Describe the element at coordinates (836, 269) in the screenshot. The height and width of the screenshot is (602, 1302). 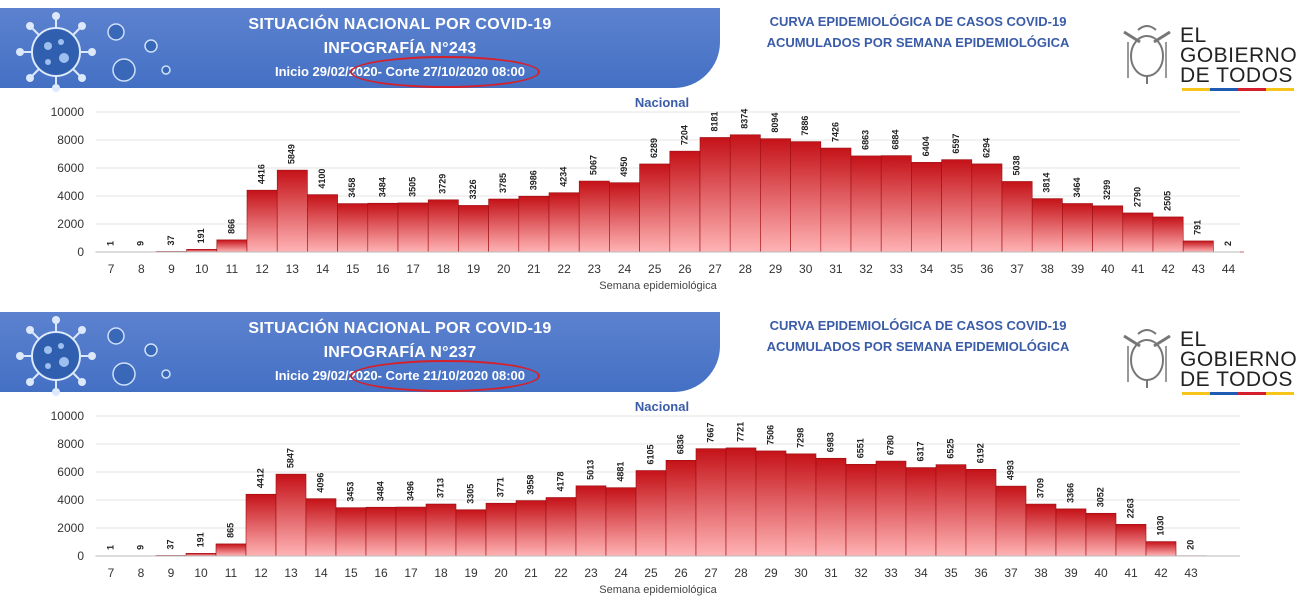
I see `x-tick-label: 31` at that location.